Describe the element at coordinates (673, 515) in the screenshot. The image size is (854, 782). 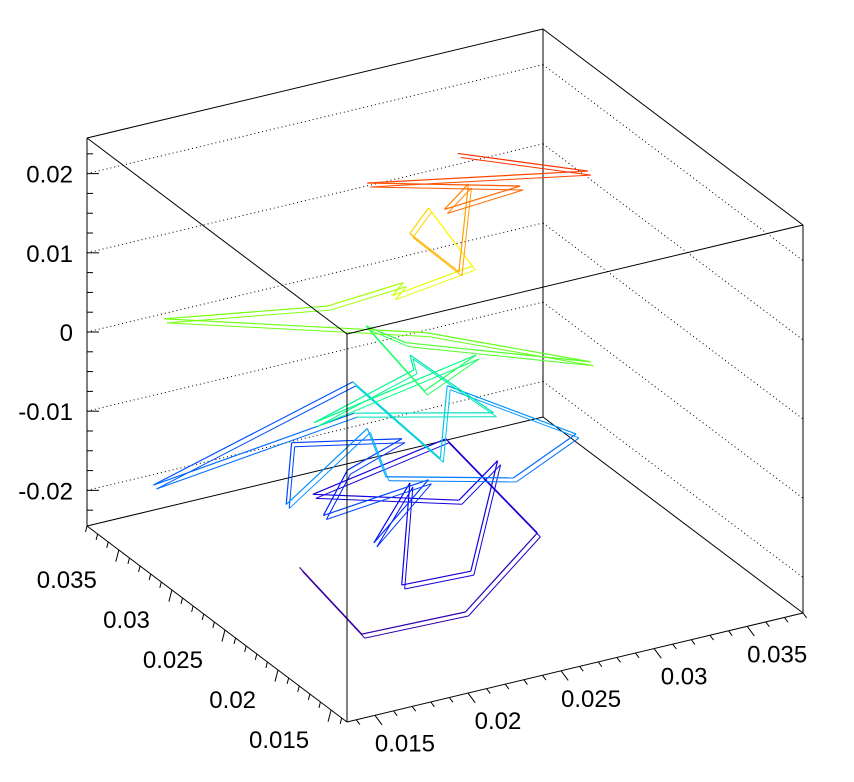
I see `box-edge-right-bottom-y` at that location.